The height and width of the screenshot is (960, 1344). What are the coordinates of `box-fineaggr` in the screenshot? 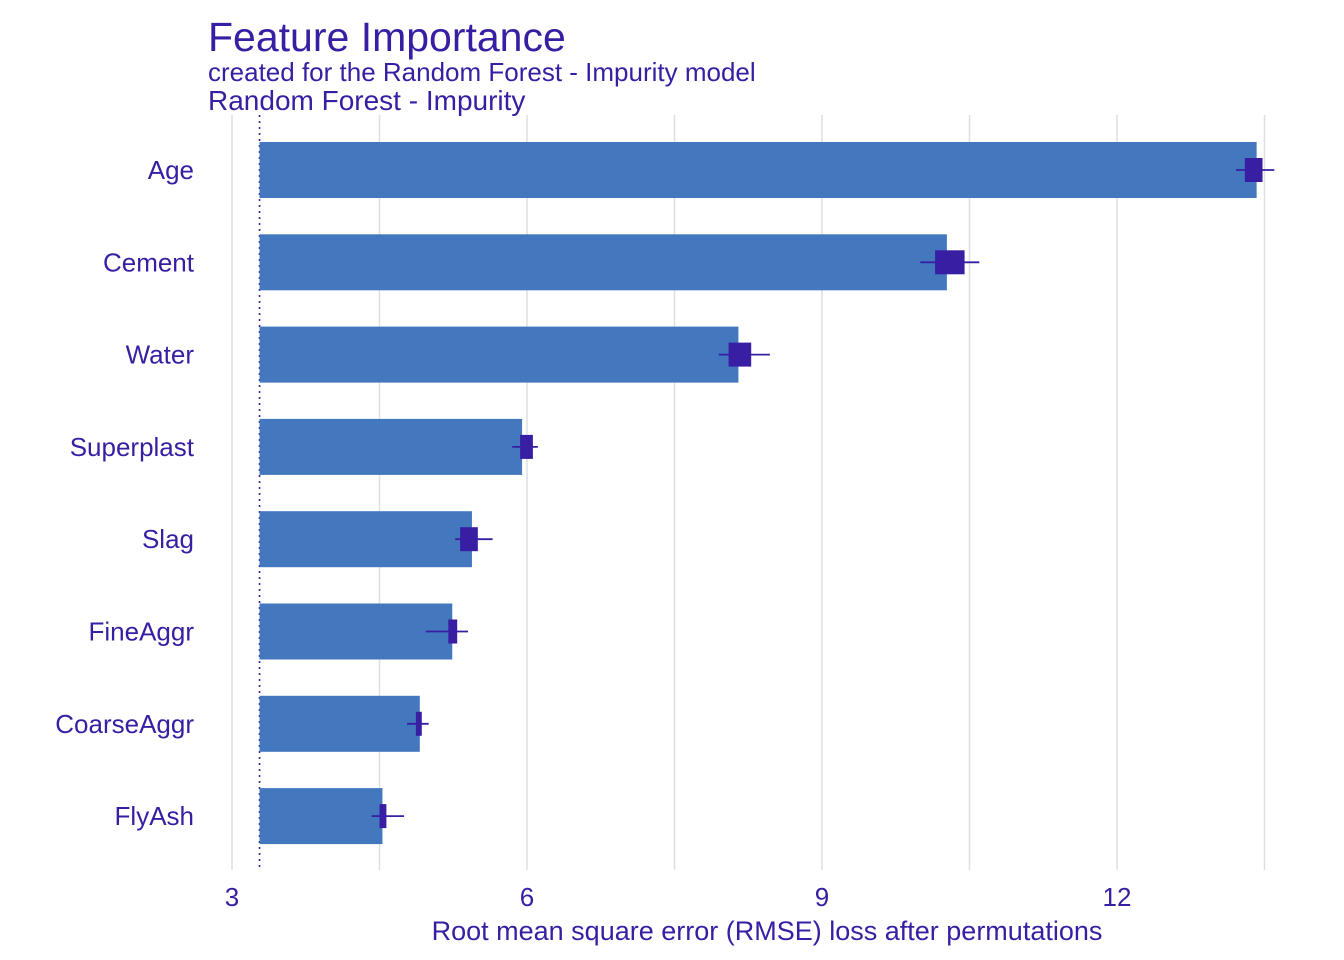 It's located at (453, 631).